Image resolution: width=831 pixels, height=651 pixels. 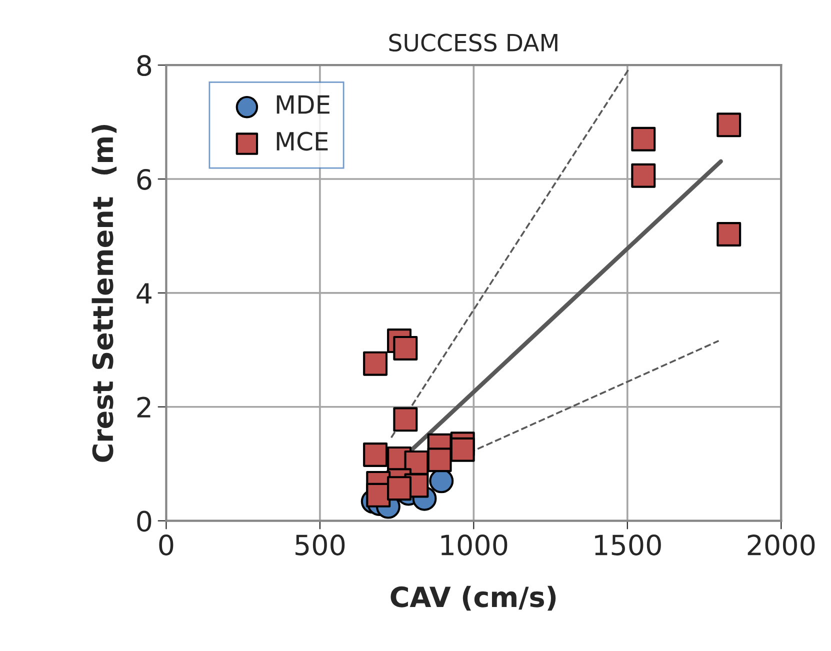 What do you see at coordinates (144, 293) in the screenshot?
I see `y-tick-label: 4` at bounding box center [144, 293].